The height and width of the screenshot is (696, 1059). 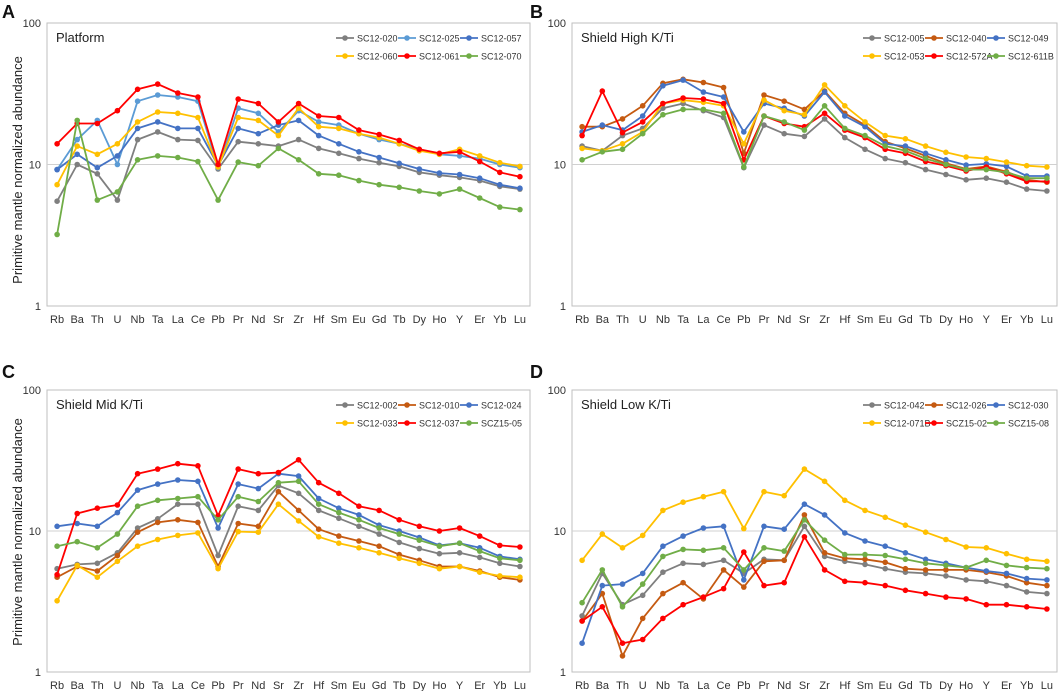 I want to click on x-tick-label: Hf, so click(x=845, y=685).